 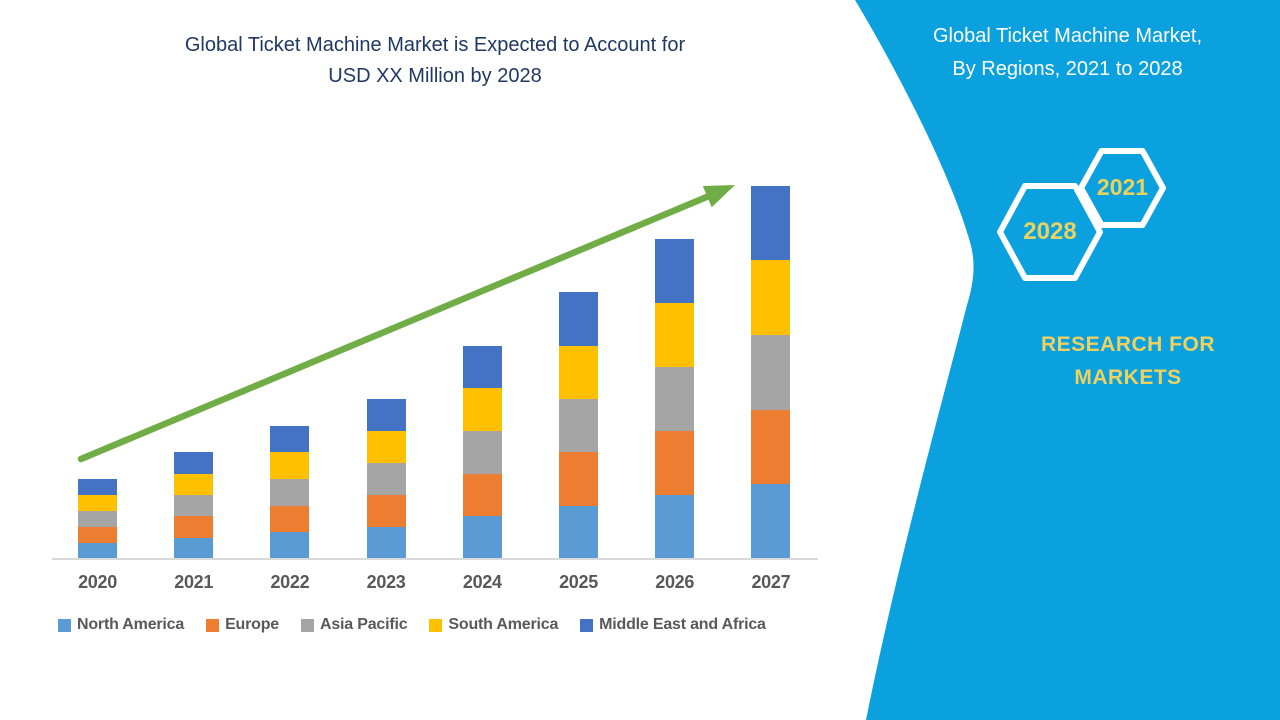 I want to click on brand-line2: MARKETS, so click(x=1128, y=377).